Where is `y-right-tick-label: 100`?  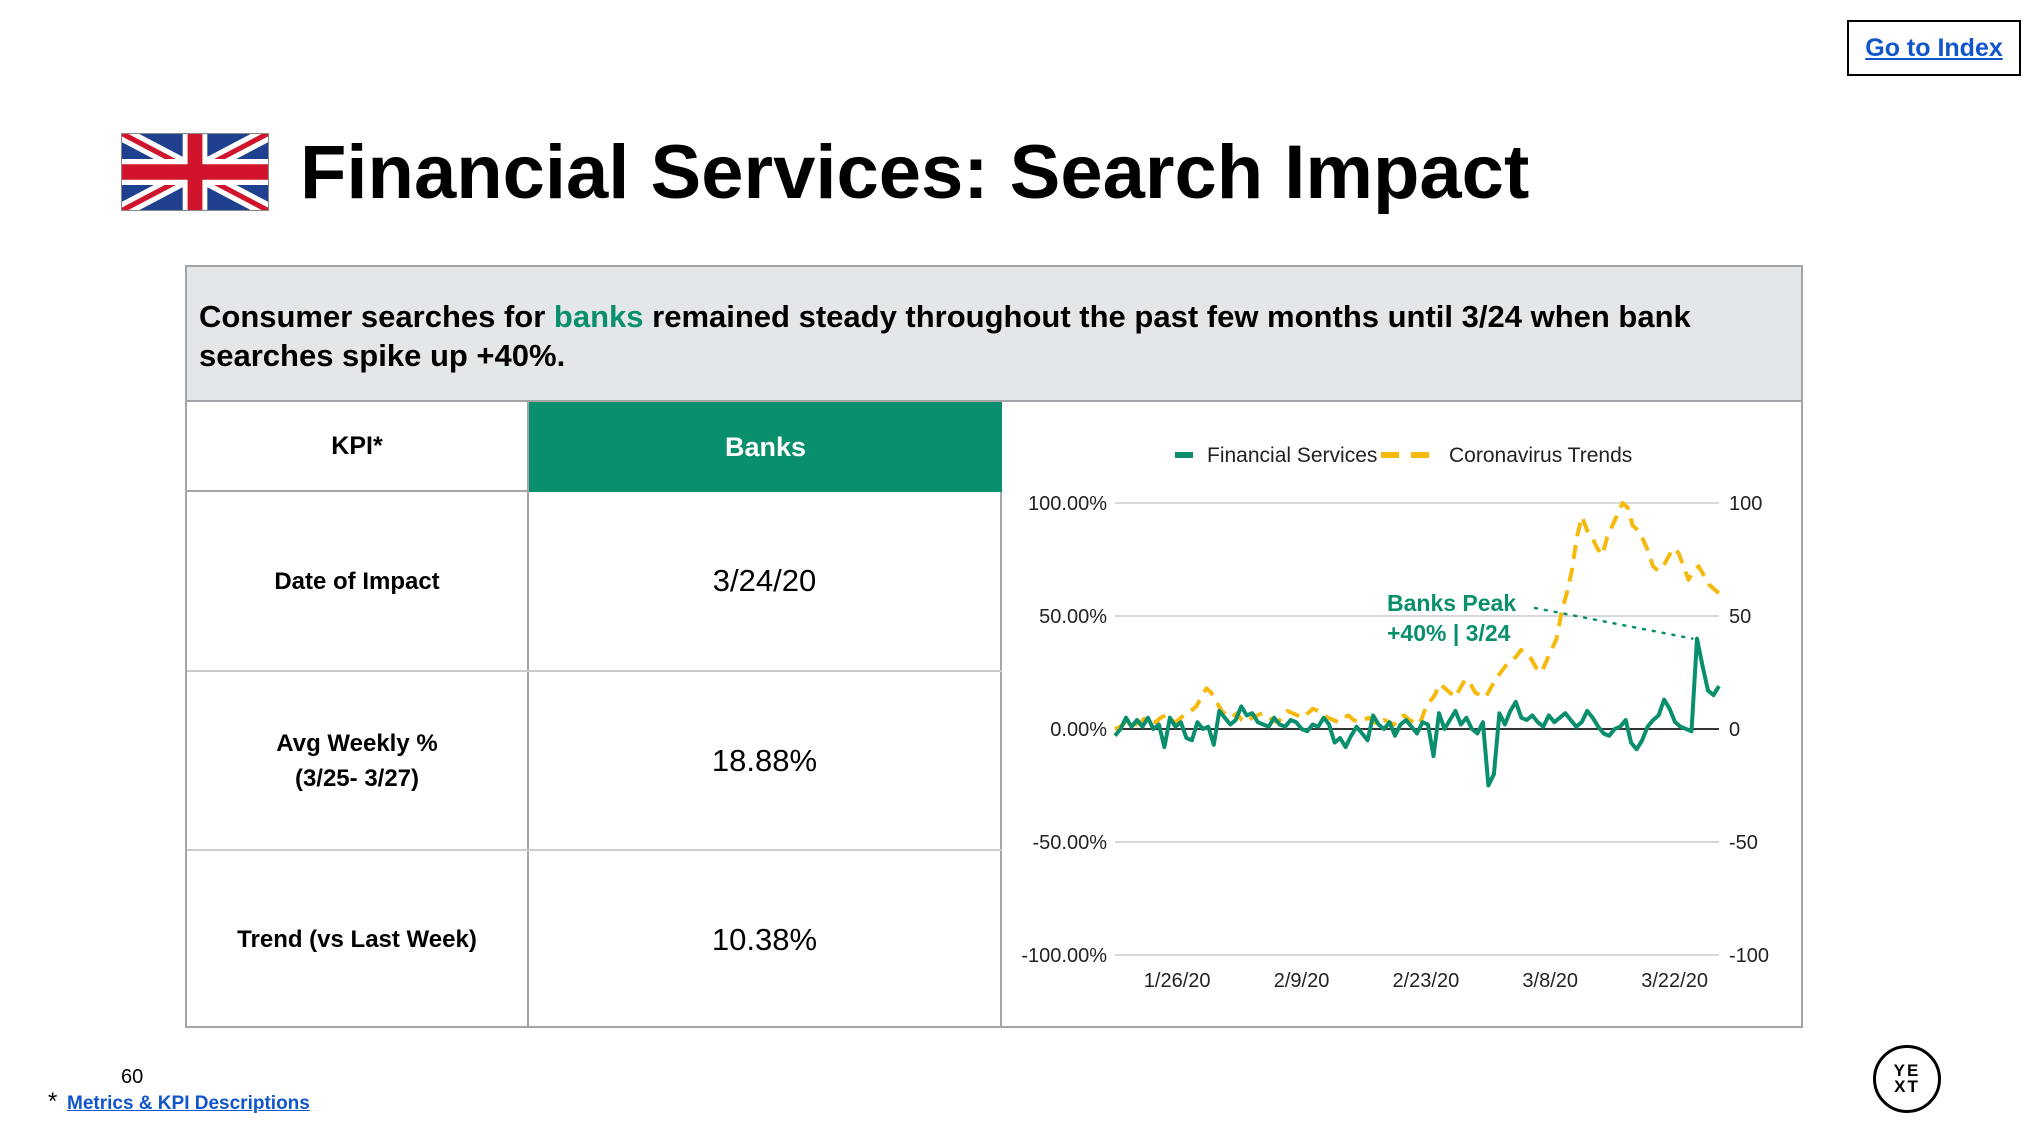
y-right-tick-label: 100 is located at coordinates (1745, 504).